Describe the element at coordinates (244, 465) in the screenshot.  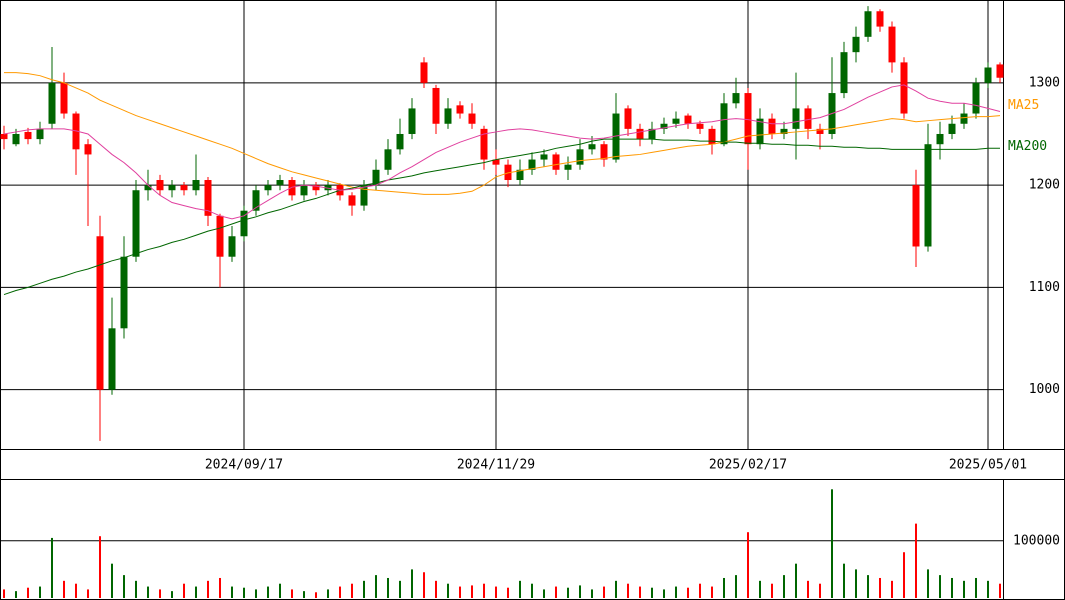
I see `x-tick-label: 2024/09/17` at that location.